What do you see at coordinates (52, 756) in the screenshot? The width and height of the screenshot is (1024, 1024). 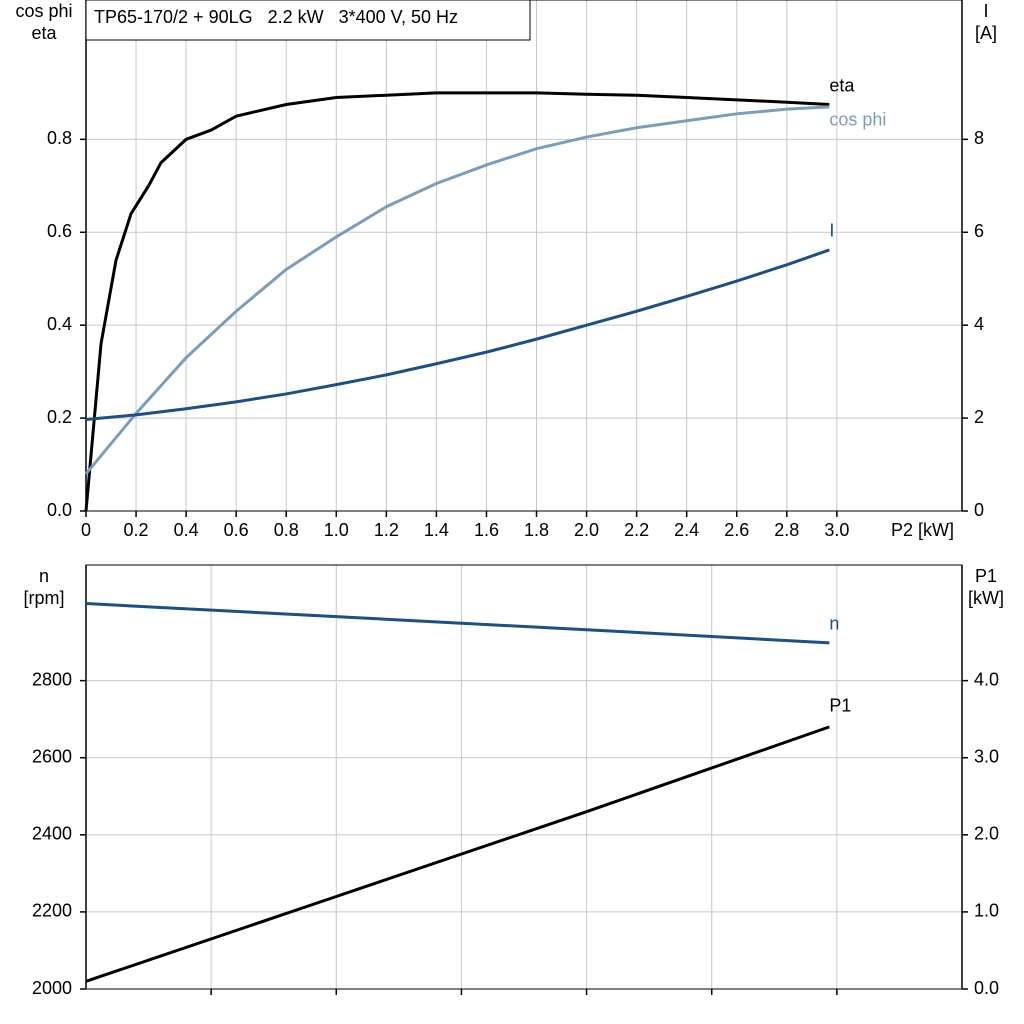 I see `y-tick-label: 2600` at bounding box center [52, 756].